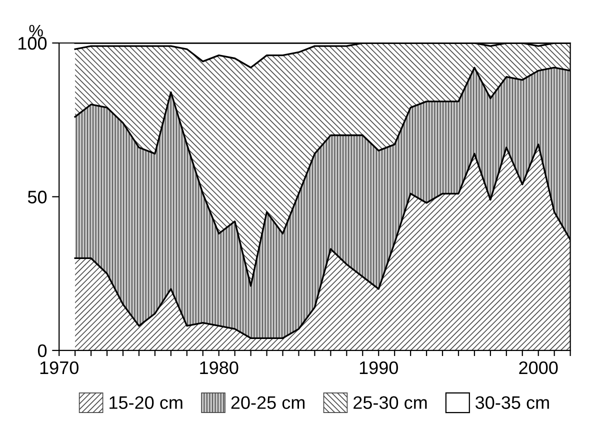  I want to click on legend-label: 25-30 cm, so click(390, 402).